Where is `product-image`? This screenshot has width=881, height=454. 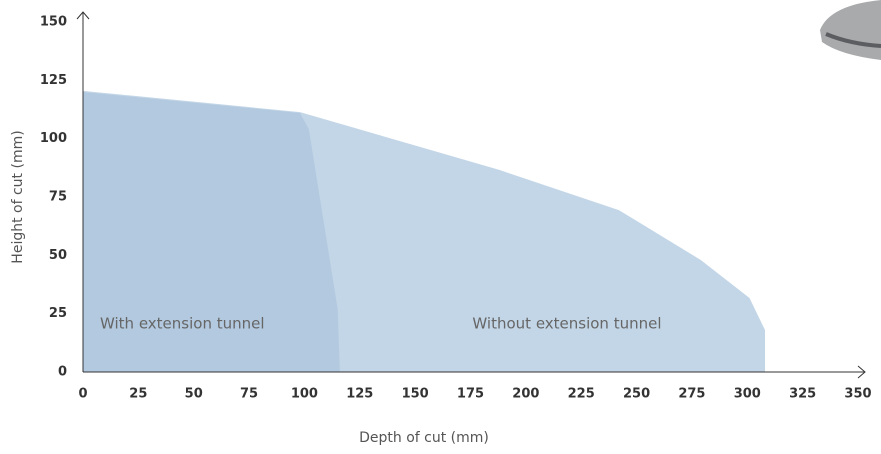
product-image is located at coordinates (850, 30).